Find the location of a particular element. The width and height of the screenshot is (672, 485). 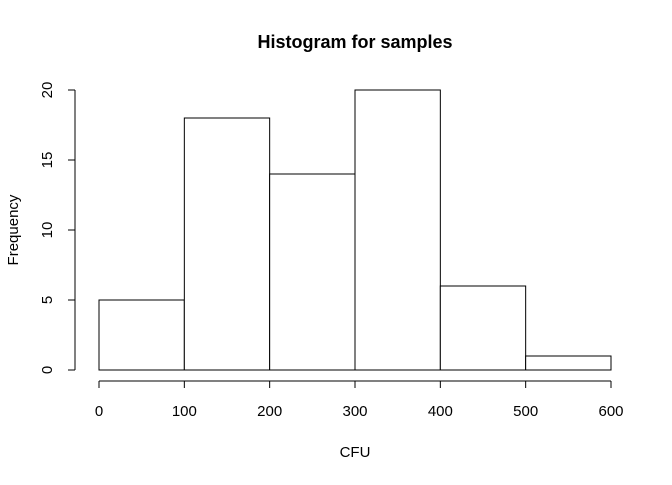

y-tick-label-3: 15 is located at coordinates (47, 160).